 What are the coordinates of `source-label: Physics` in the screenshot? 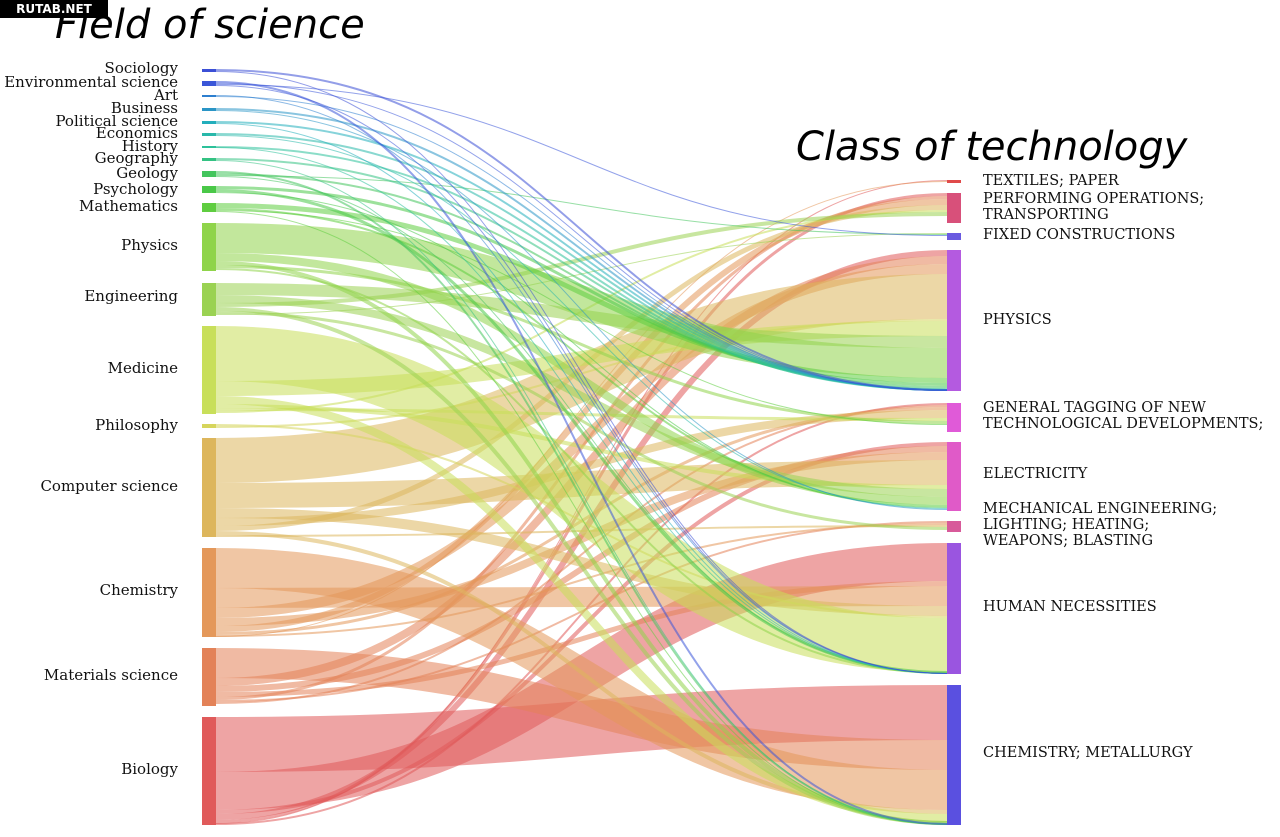 It's located at (149, 245).